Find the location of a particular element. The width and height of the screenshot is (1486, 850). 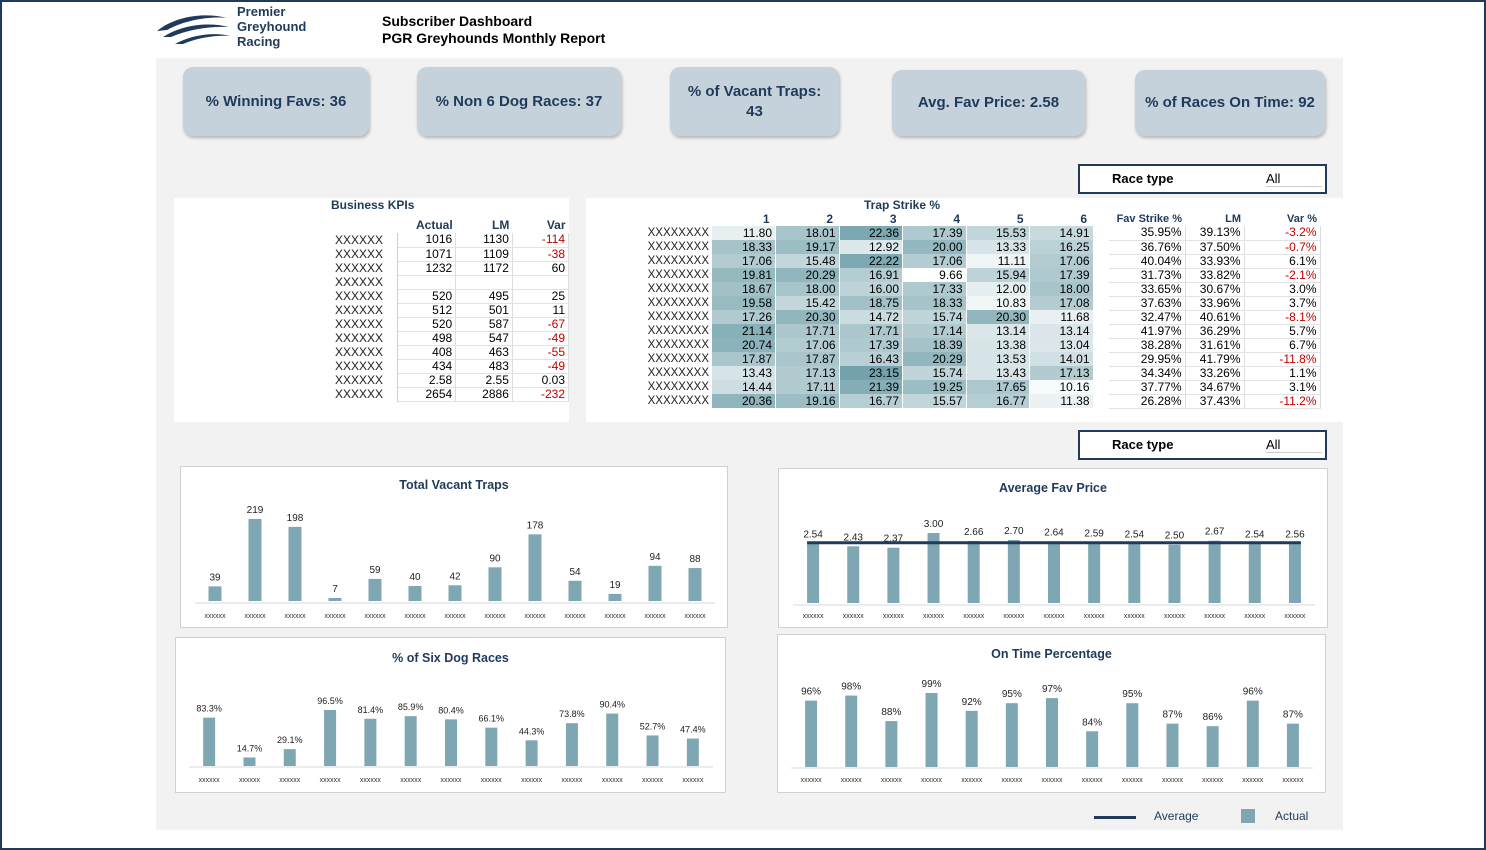

race-type-filter-1: Race type All is located at coordinates (1202, 179).